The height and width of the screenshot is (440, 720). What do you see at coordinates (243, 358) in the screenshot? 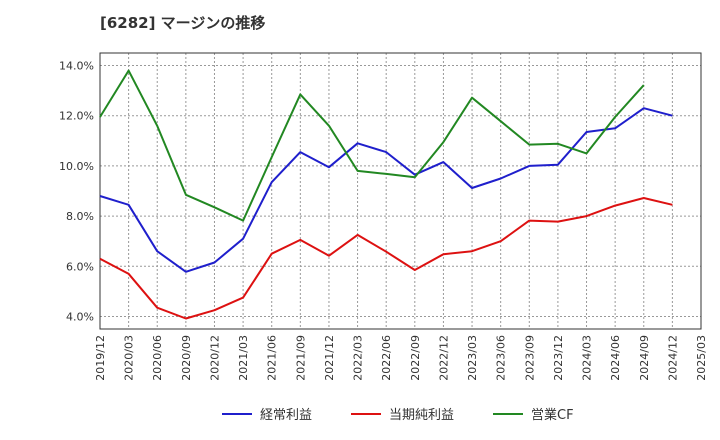
I see `x-tick-label: 2021/03` at bounding box center [243, 358].